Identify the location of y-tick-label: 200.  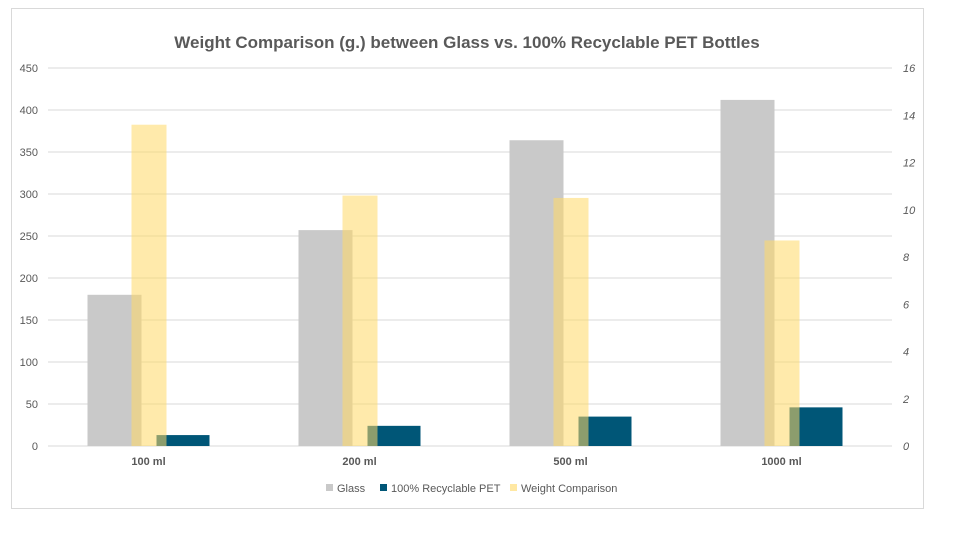
(29, 279).